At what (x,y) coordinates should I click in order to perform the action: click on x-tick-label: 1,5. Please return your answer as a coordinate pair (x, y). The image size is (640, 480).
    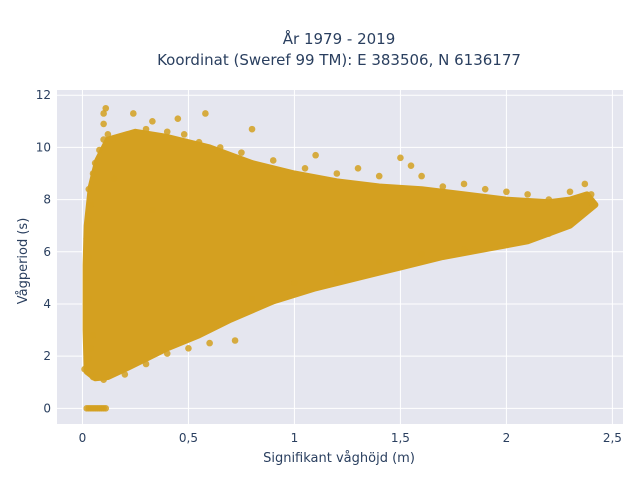
    Looking at the image, I should click on (400, 438).